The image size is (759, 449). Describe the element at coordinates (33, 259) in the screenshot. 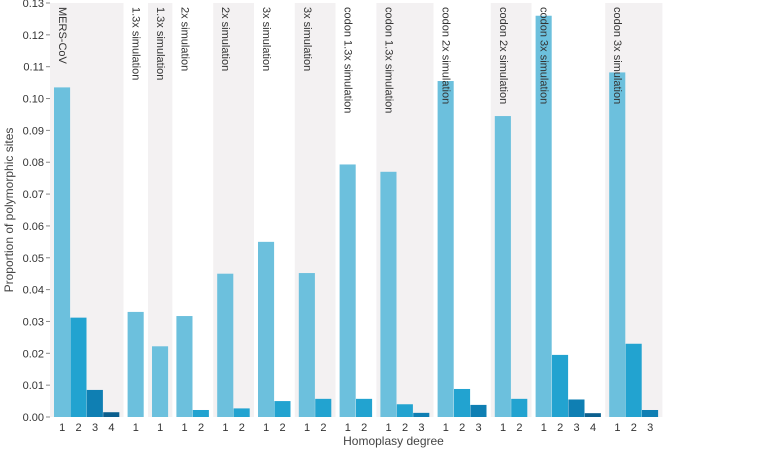

I see `y-tick-label: 0.05` at that location.